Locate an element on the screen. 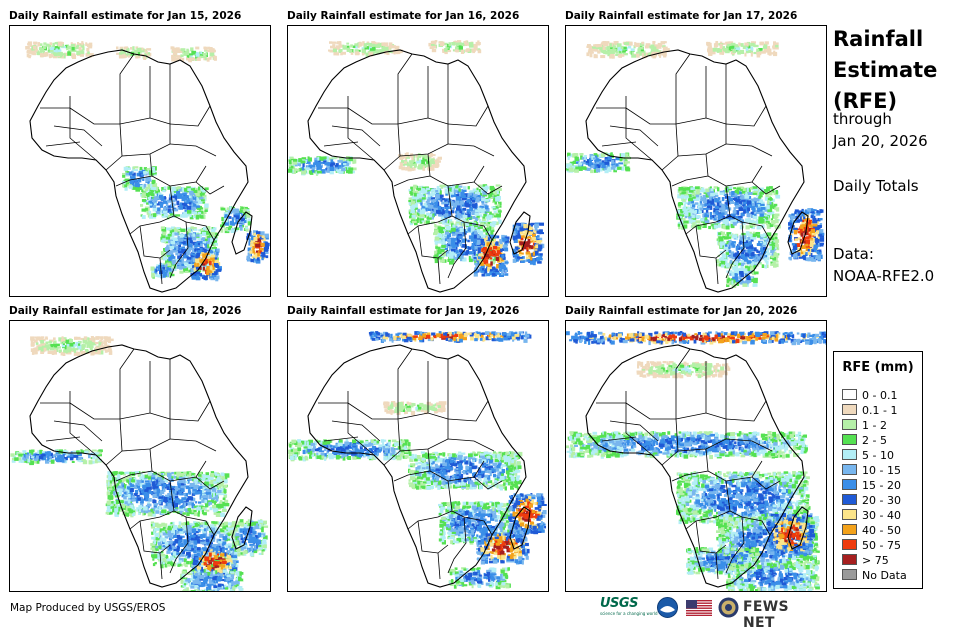  legend-label: 2 - 5 is located at coordinates (874, 440).